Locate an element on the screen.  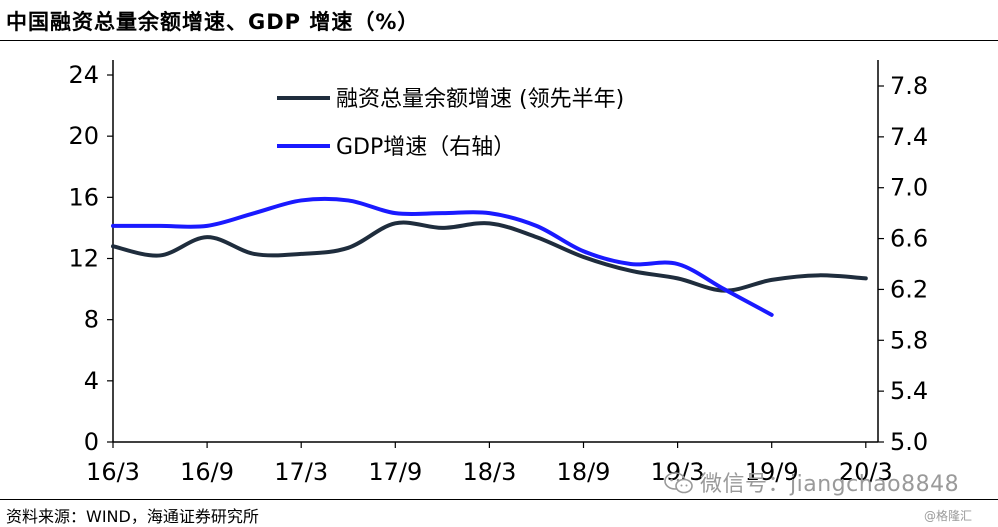
x-tick-label: 20/3 is located at coordinates (866, 472).